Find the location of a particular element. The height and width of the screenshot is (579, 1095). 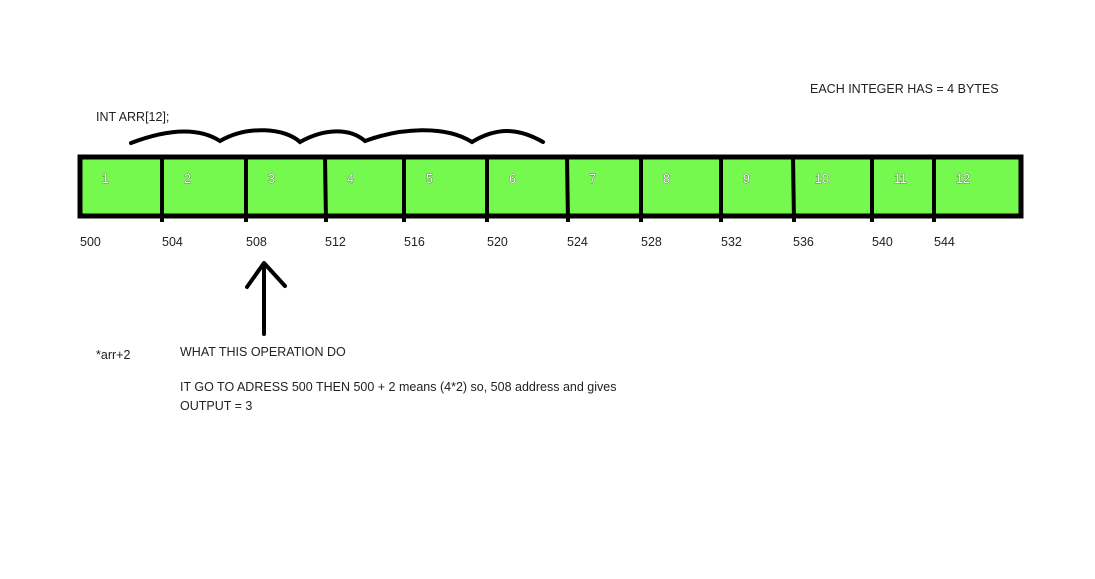

explanation-line-2: OUTPUT = 3 is located at coordinates (216, 406).